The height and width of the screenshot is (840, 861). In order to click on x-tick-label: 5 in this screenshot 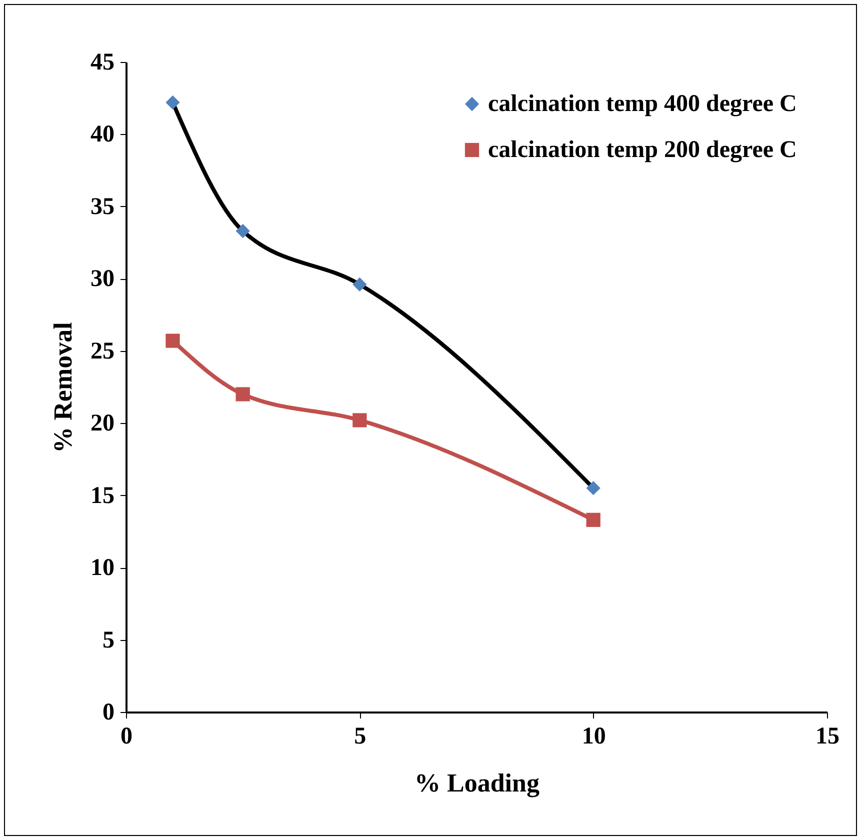, I will do `click(360, 737)`.